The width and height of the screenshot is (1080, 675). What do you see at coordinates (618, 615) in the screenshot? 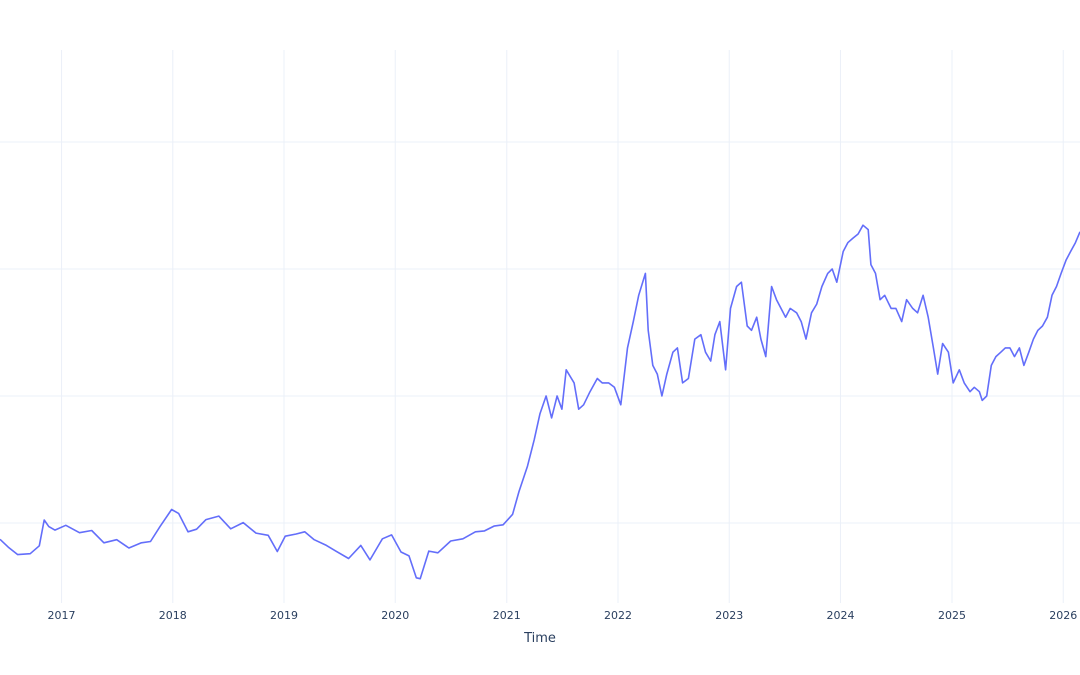
I see `x-tick-label: 2022` at bounding box center [618, 615].